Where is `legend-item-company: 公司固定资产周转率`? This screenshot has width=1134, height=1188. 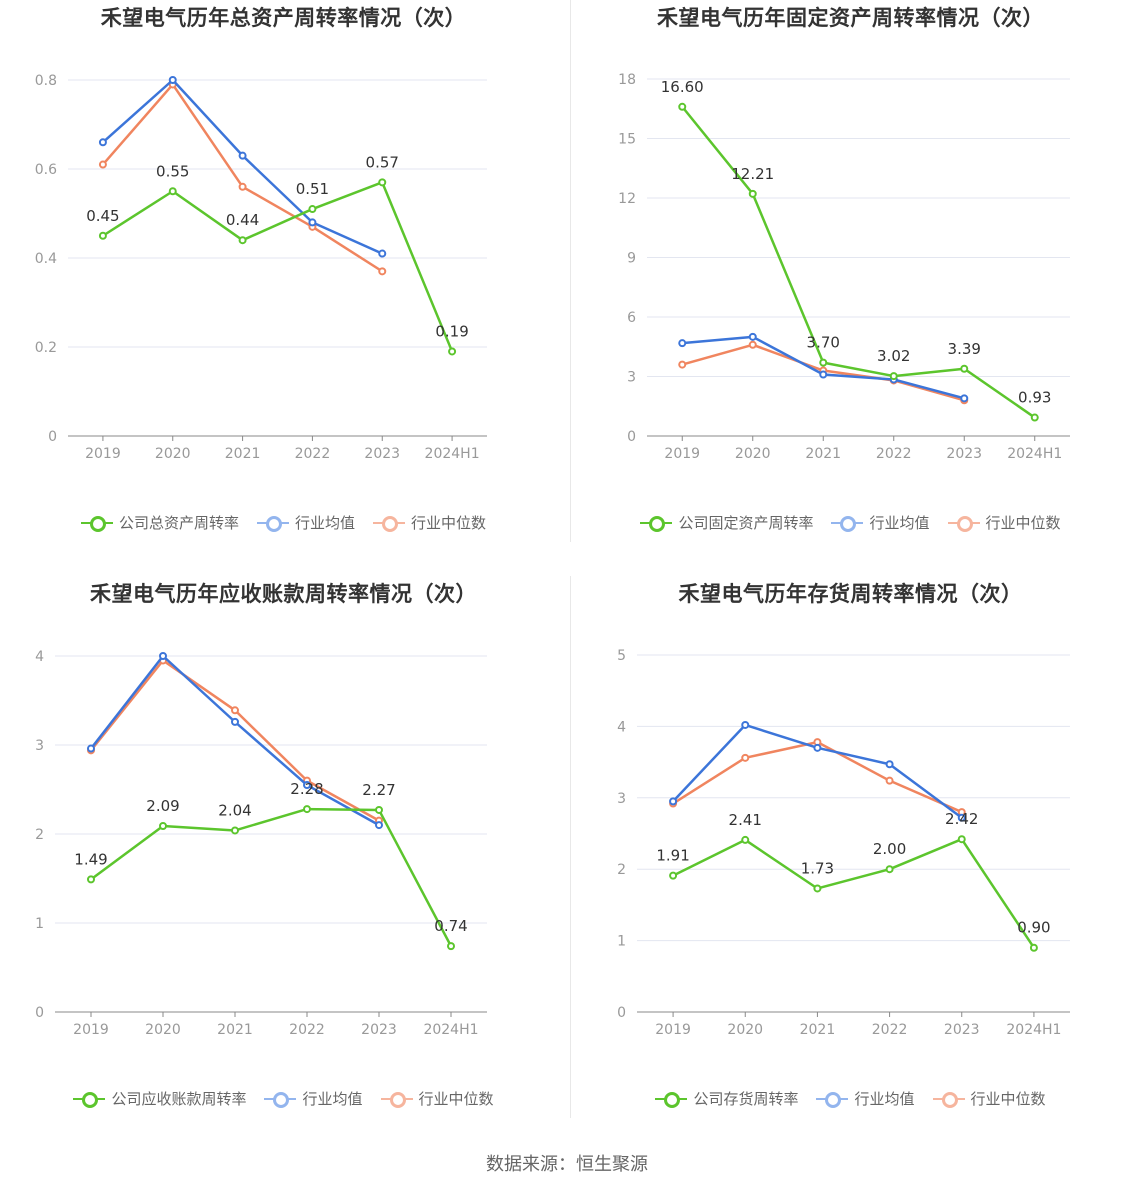
legend-item-company: 公司固定资产周转率 is located at coordinates (726, 522).